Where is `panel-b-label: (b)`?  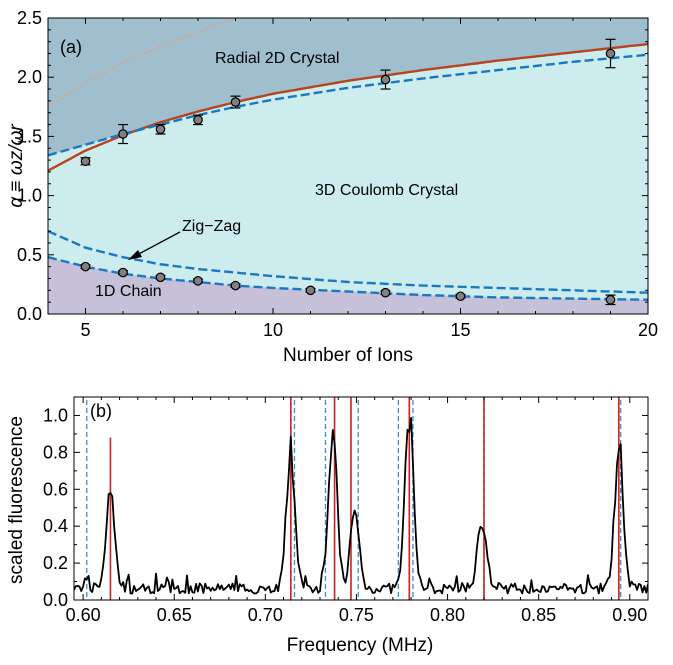
panel-b-label: (b) is located at coordinates (101, 411).